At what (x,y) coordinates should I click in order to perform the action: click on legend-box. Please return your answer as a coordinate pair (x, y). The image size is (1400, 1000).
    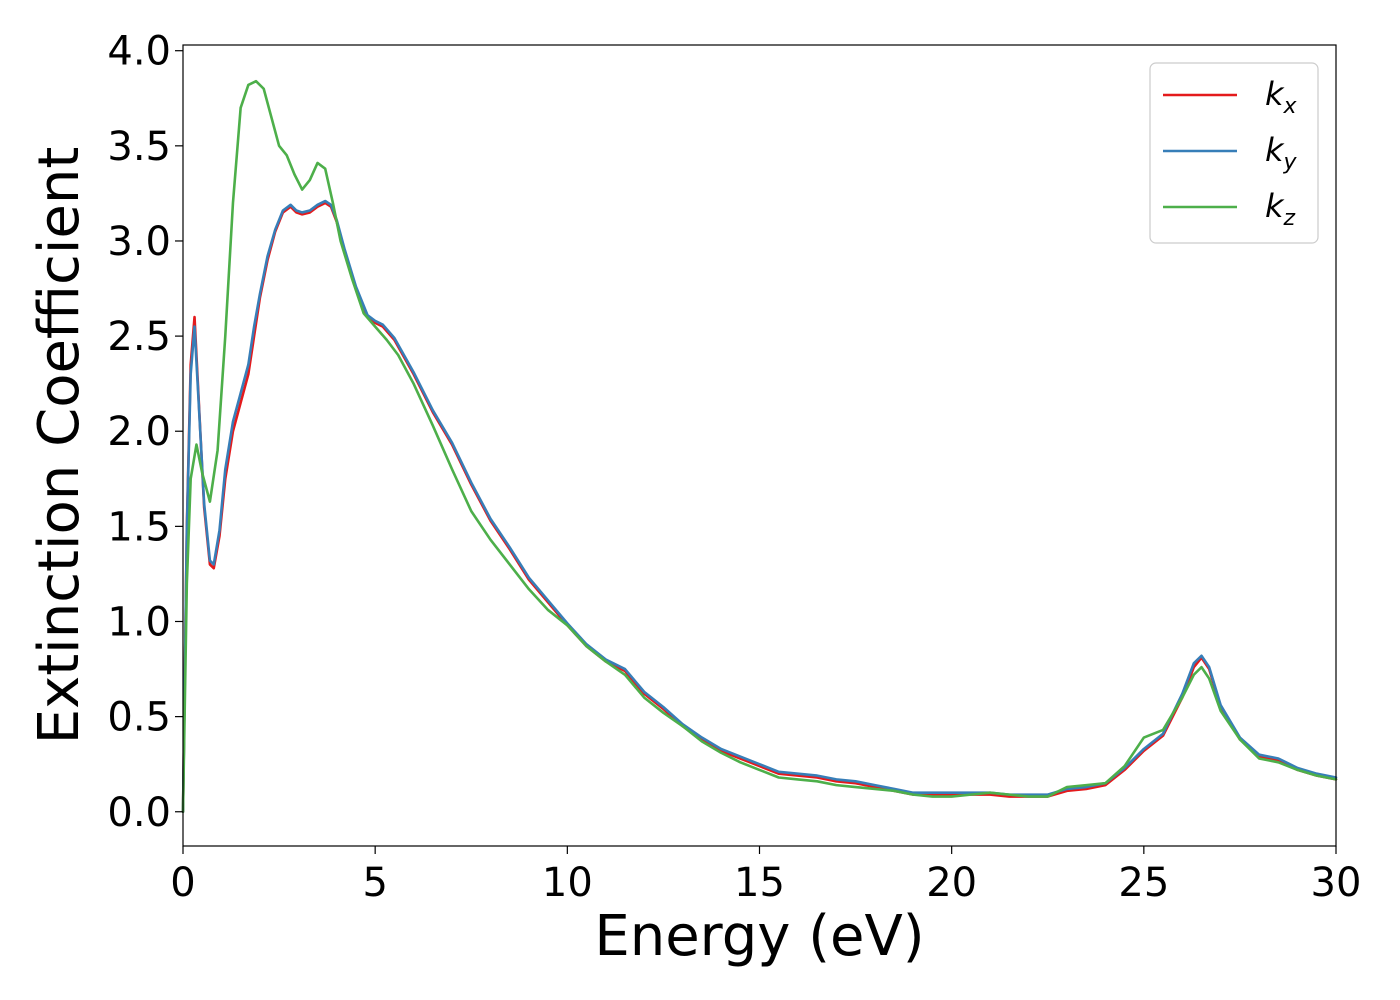
    Looking at the image, I should click on (1234, 153).